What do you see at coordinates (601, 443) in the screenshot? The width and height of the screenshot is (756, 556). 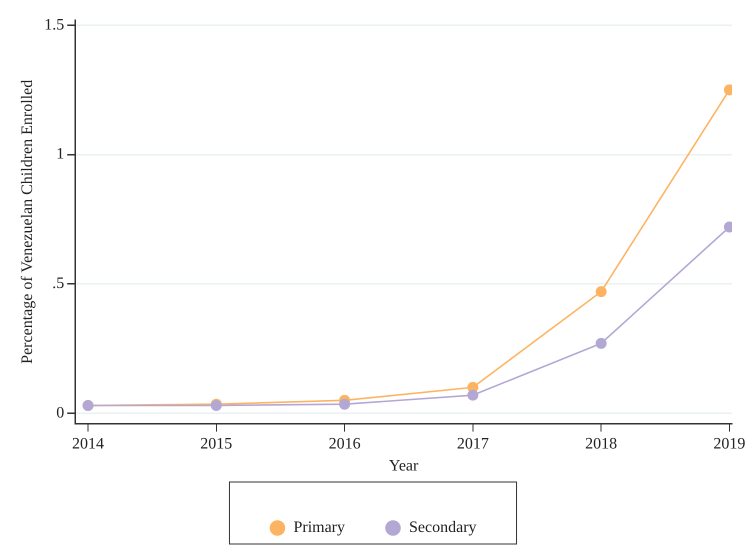 I see `x-tick-label: 2018` at bounding box center [601, 443].